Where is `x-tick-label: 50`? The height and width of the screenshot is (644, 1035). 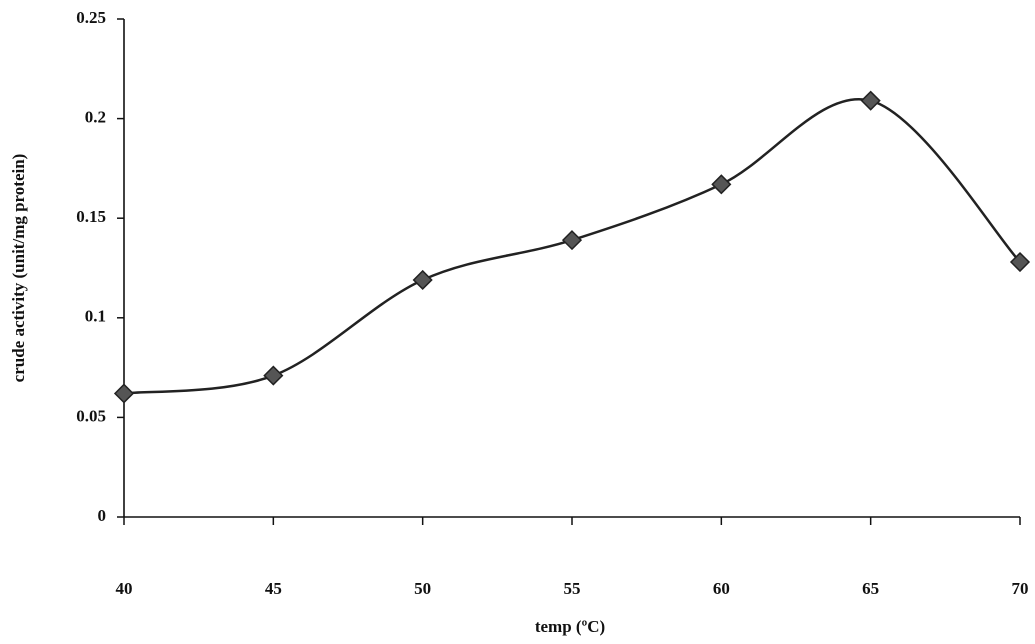
x-tick-label: 50 is located at coordinates (422, 588).